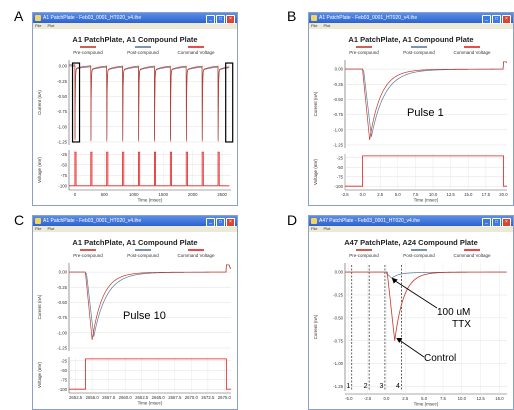  What do you see at coordinates (426, 171) in the screenshot?
I see `series-command-voltage` at bounding box center [426, 171].